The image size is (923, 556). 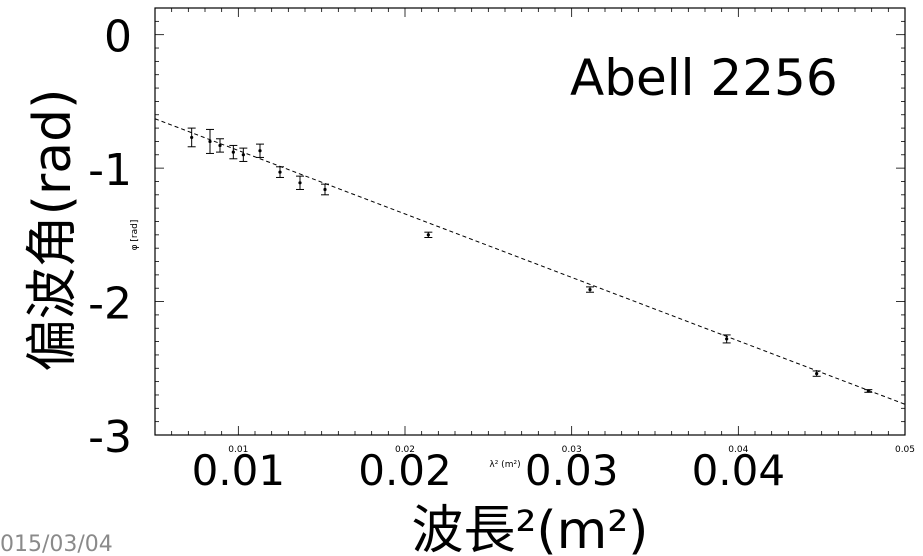 I want to click on chart-title: Abell 2256, so click(x=704, y=78).